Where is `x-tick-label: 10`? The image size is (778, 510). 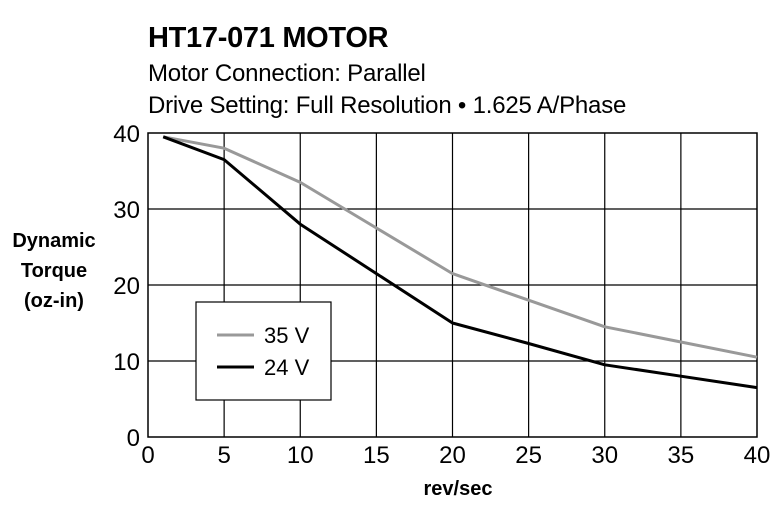 x-tick-label: 10 is located at coordinates (300, 455).